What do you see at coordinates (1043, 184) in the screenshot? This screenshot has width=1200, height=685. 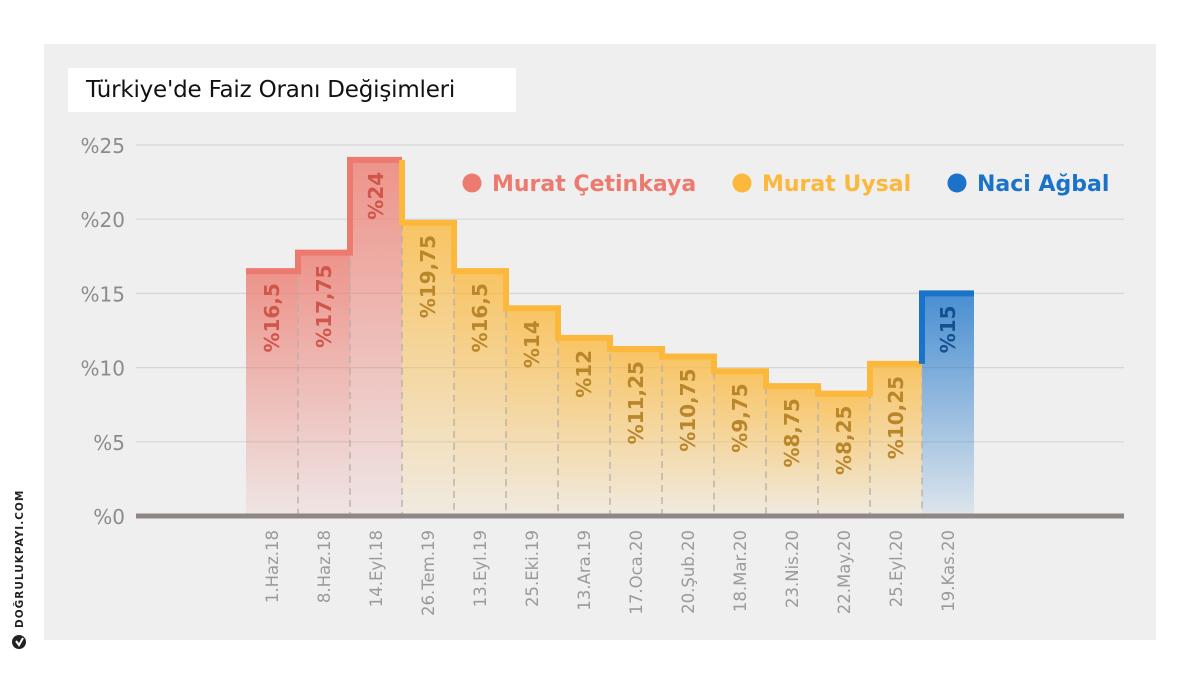 I see `legend-label: Naci Ağbal` at bounding box center [1043, 184].